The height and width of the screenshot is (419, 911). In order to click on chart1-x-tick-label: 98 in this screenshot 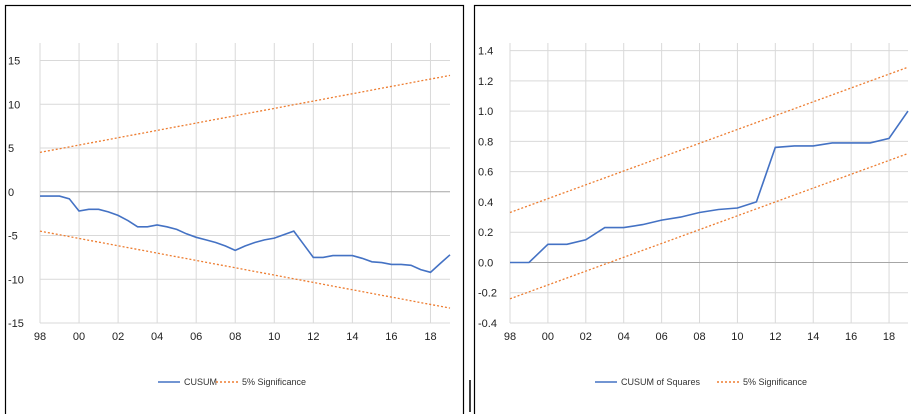, I will do `click(510, 337)`.